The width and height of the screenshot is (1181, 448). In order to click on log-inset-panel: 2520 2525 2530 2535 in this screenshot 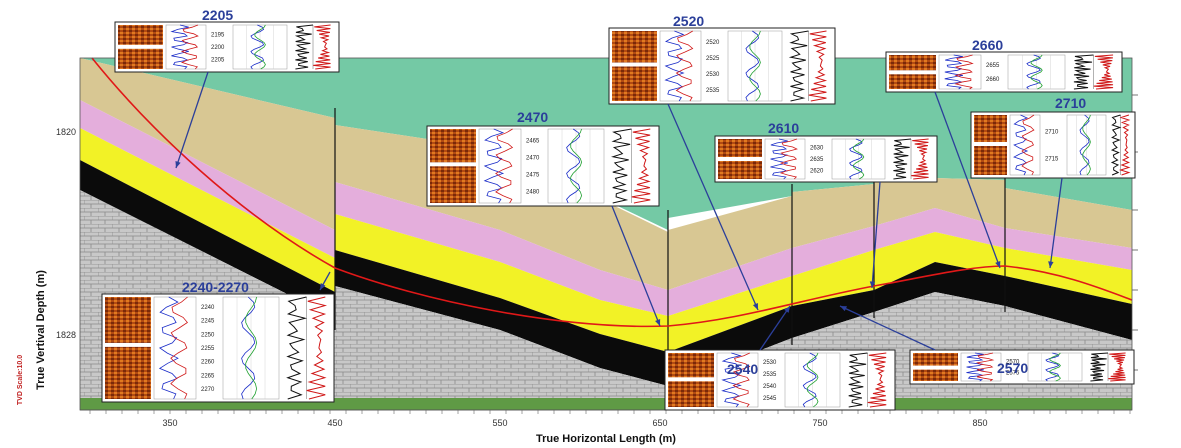, I will do `click(722, 66)`.